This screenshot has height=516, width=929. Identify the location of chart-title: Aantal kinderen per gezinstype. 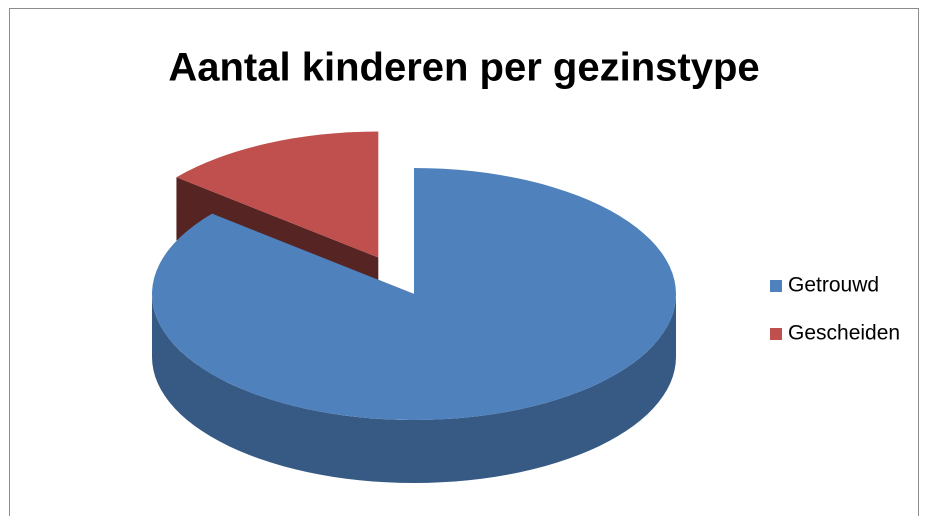
(463, 68).